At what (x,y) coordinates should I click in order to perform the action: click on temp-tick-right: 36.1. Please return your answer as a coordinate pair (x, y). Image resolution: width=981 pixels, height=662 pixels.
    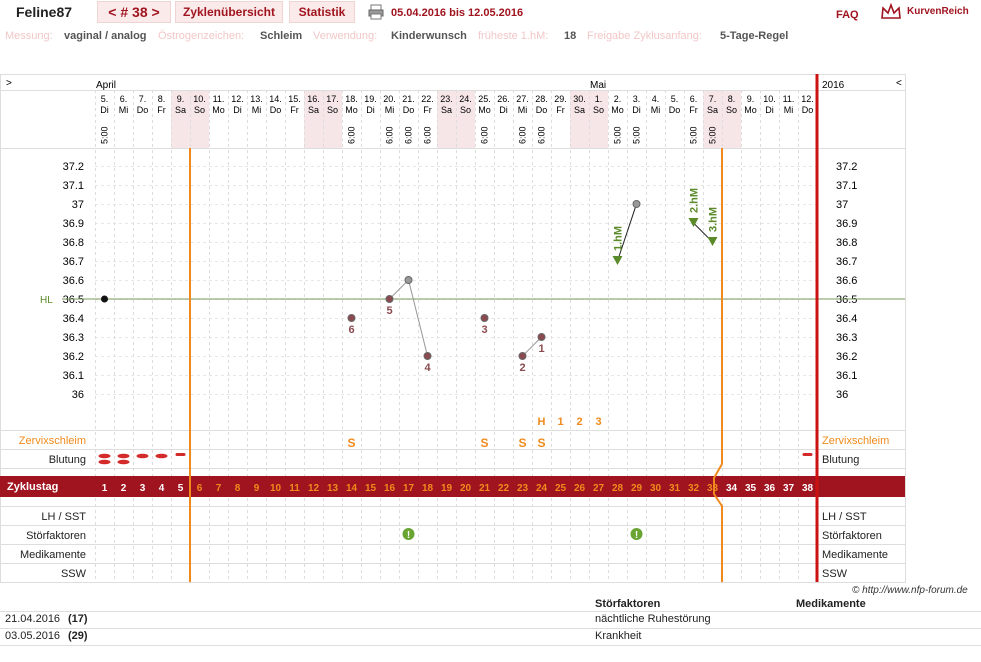
    Looking at the image, I should click on (846, 376).